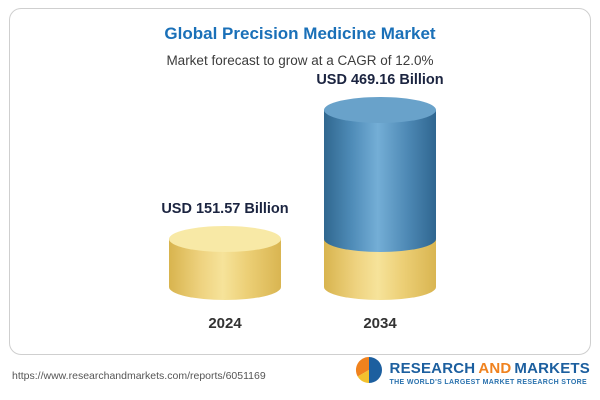 This screenshot has width=600, height=400. I want to click on bar-2034-cylinder, so click(380, 198).